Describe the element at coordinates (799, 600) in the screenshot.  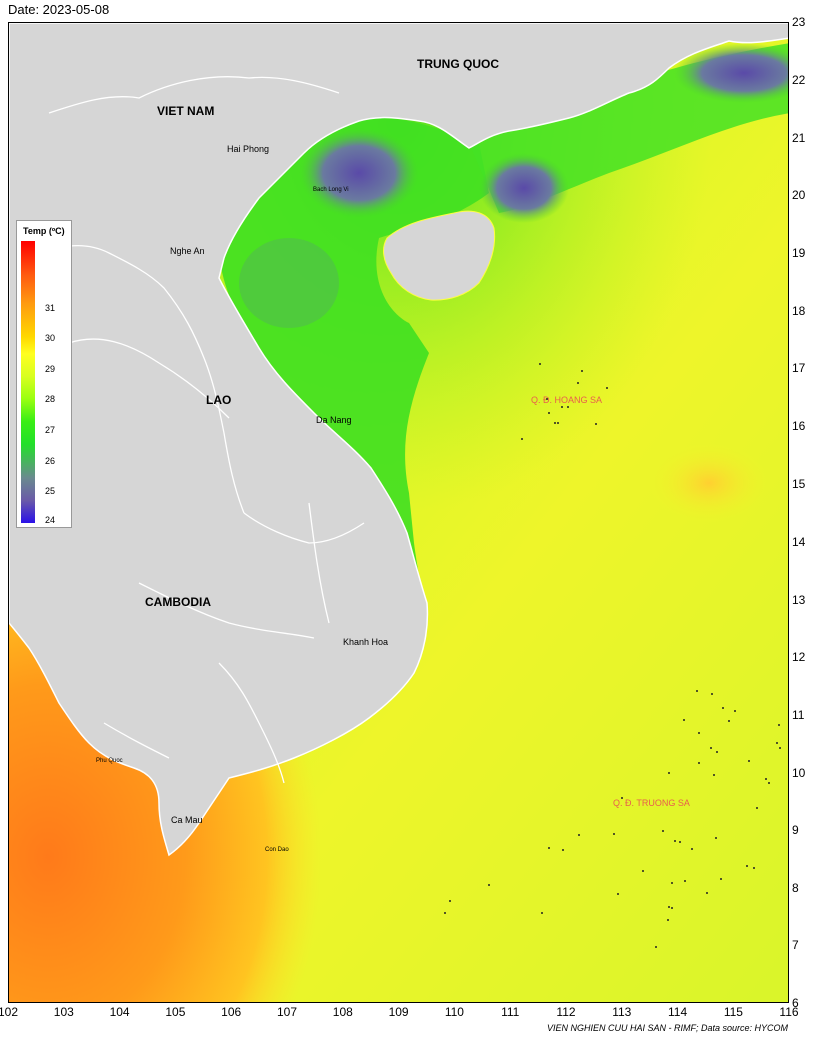
I see `y-tick-label: 13` at that location.